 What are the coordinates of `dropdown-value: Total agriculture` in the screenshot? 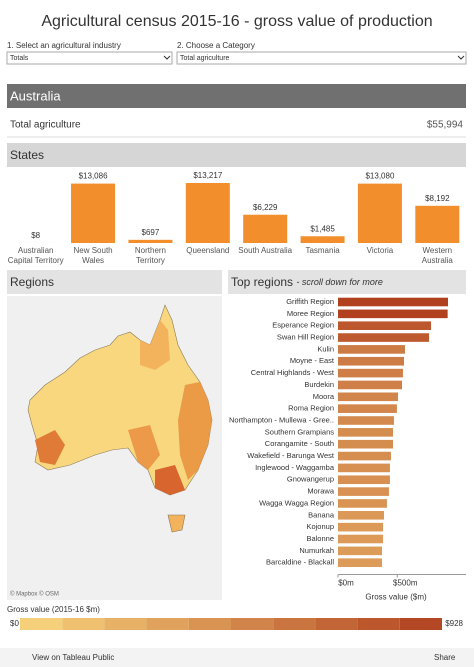 It's located at (205, 58).